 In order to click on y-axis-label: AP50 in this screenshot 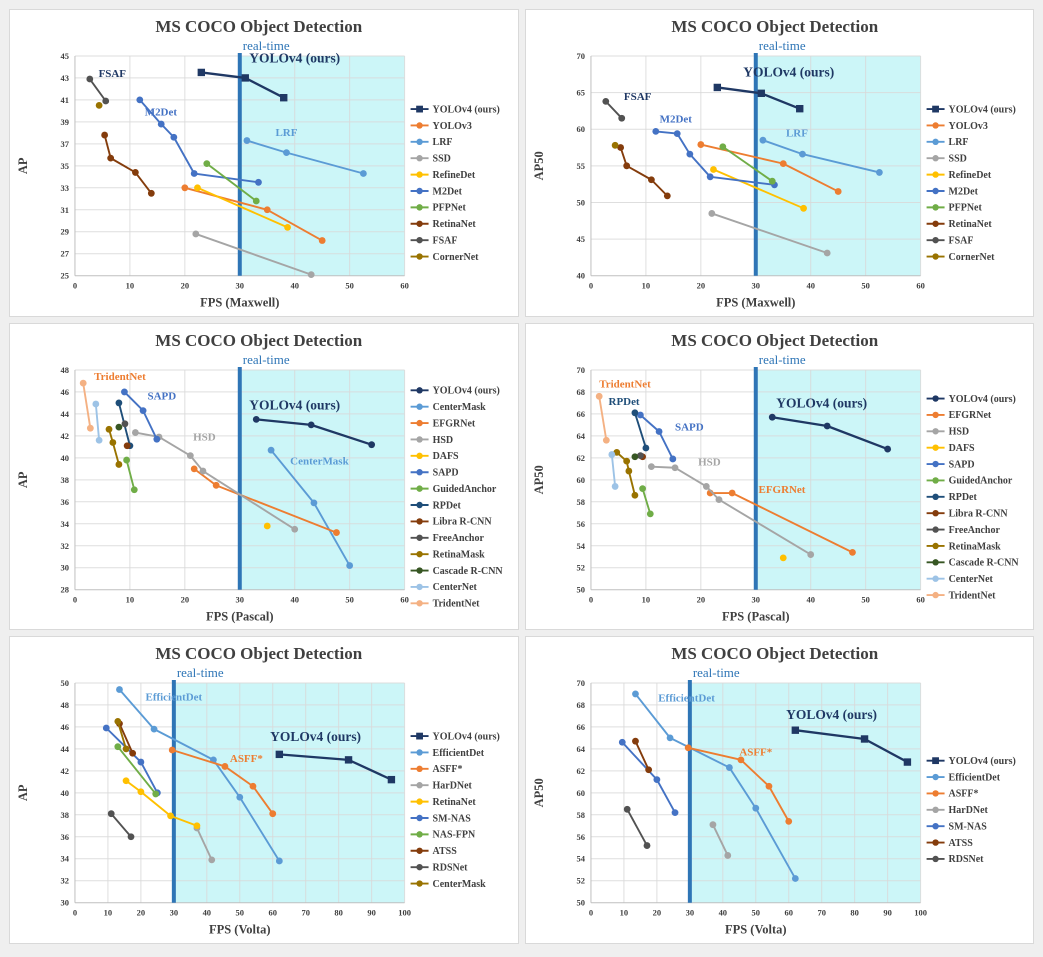, I will do `click(539, 165)`.